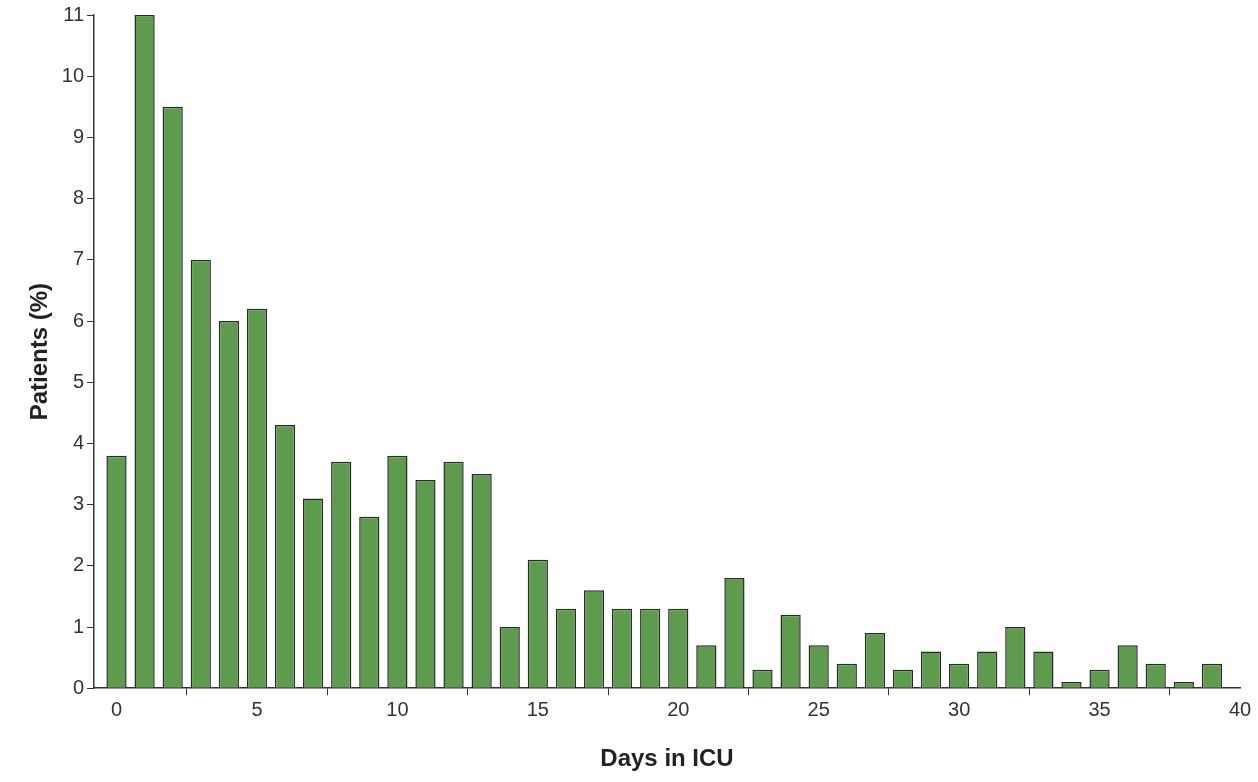 This screenshot has height=782, width=1258. What do you see at coordinates (678, 708) in the screenshot?
I see `x-tick-label: 20` at bounding box center [678, 708].